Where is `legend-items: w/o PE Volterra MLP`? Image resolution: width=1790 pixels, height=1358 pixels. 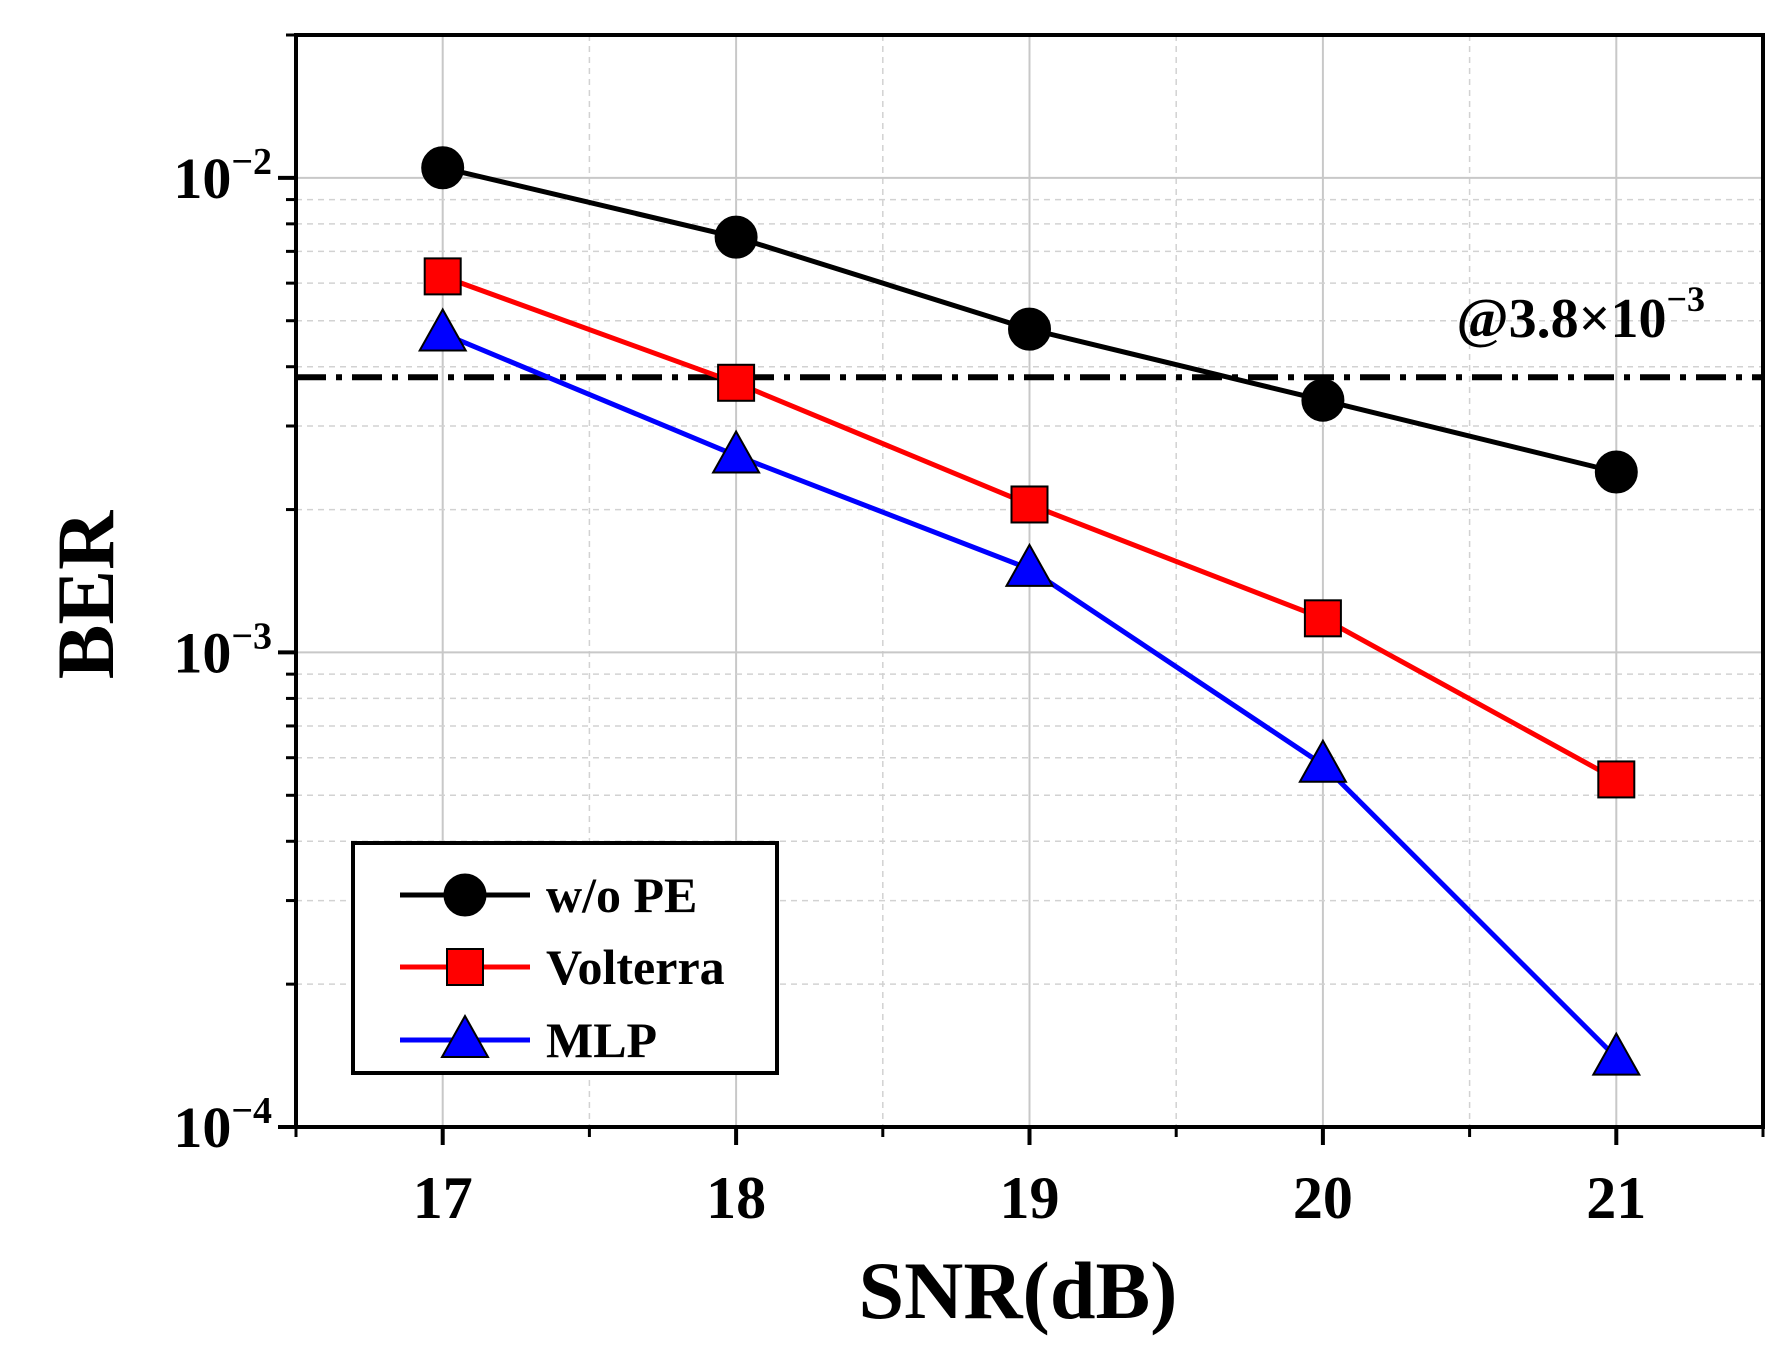 legend-items: w/o PE Volterra MLP is located at coordinates (562, 967).